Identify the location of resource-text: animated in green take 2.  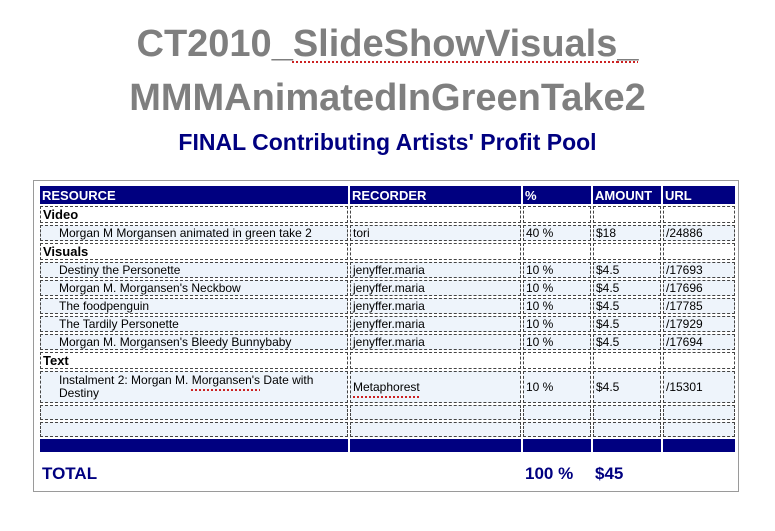
(244, 233).